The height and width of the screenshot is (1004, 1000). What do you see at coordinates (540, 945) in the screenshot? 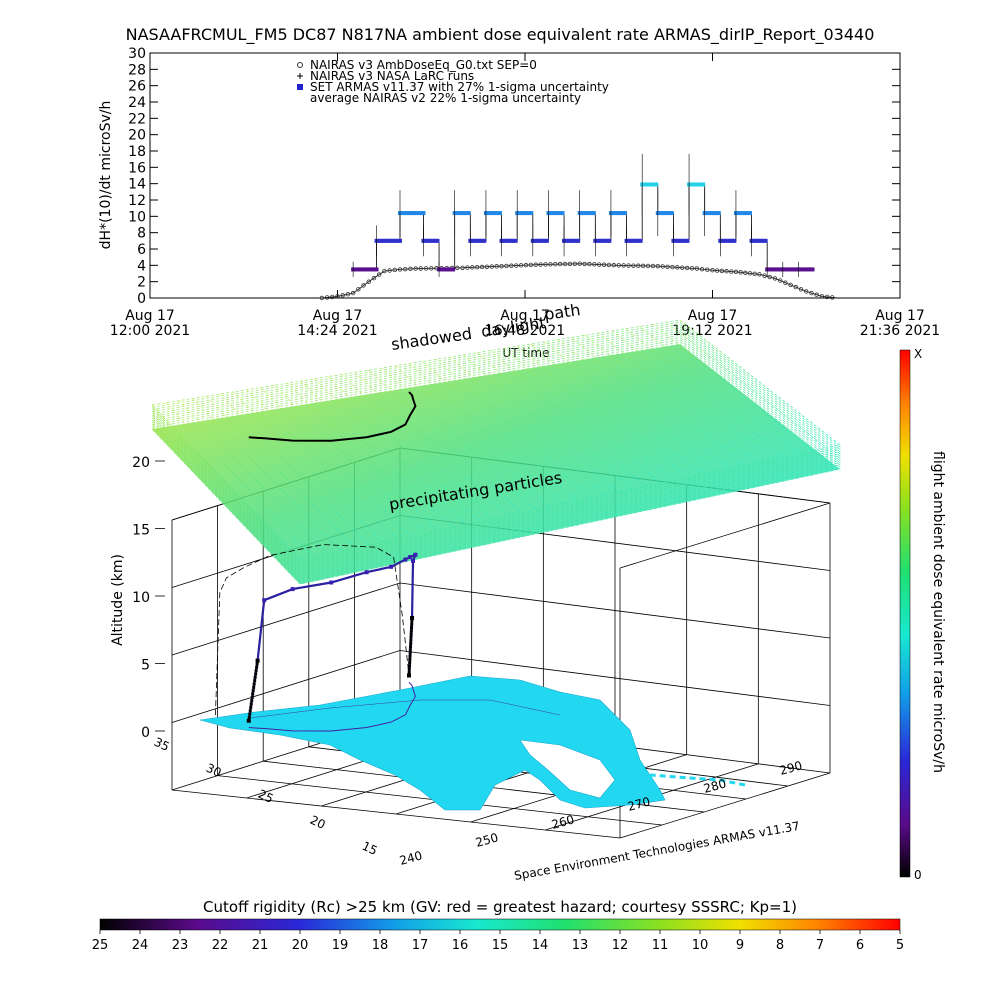
I see `cutoff-tick-label: 14` at bounding box center [540, 945].